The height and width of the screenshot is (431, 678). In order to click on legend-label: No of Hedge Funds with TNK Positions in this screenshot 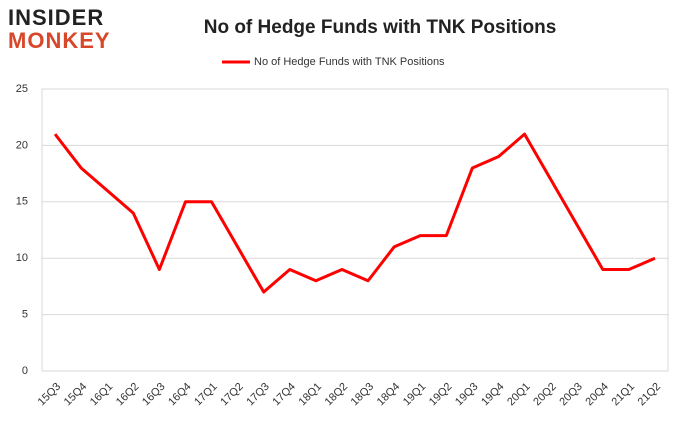, I will do `click(349, 62)`.